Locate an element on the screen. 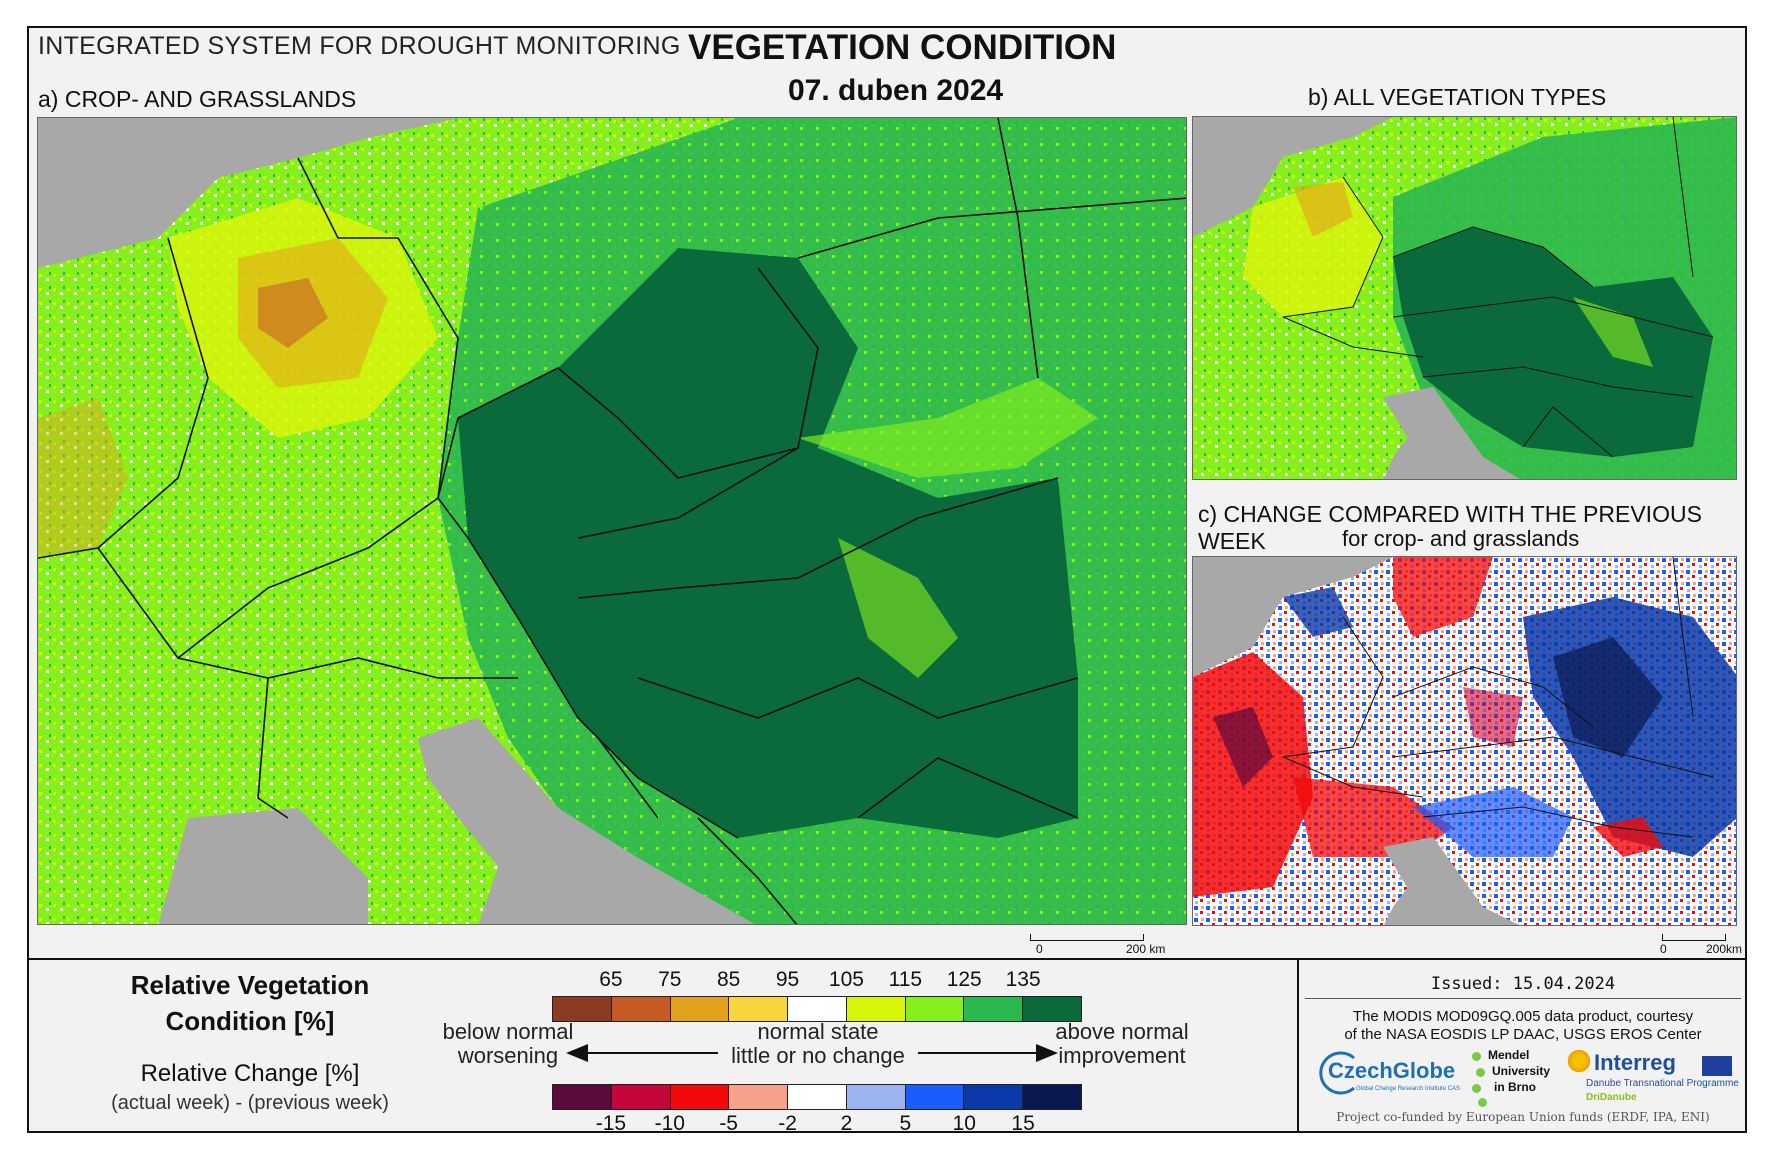  rvc-tick-label: 125 is located at coordinates (964, 979).